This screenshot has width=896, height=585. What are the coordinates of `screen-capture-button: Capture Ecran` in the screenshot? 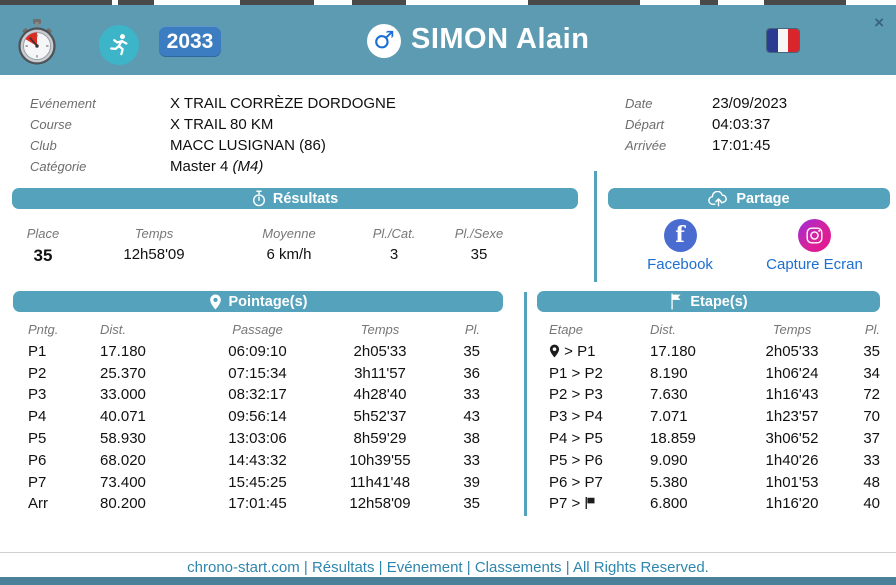 It's located at (814, 246).